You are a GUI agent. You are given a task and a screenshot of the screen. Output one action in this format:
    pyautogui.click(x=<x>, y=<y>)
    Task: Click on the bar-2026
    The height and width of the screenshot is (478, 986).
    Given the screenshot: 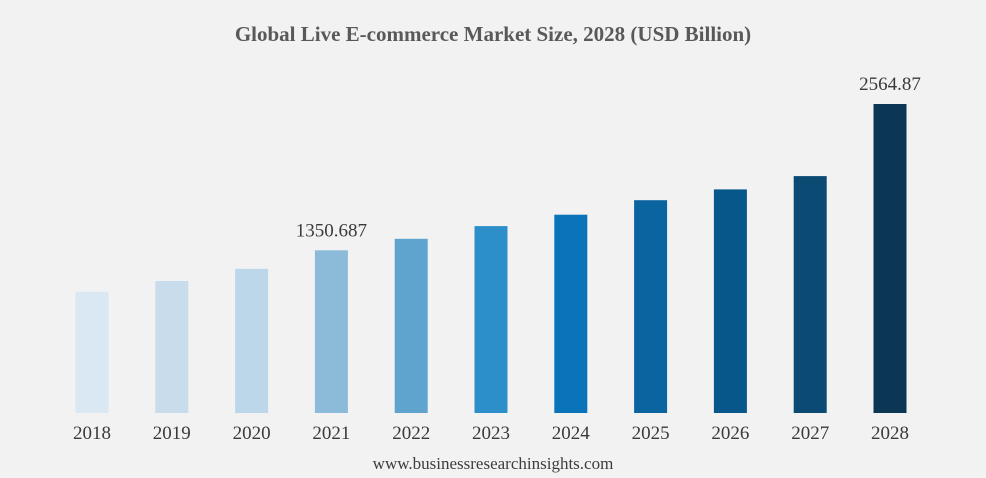 What is the action you would take?
    pyautogui.click(x=730, y=301)
    